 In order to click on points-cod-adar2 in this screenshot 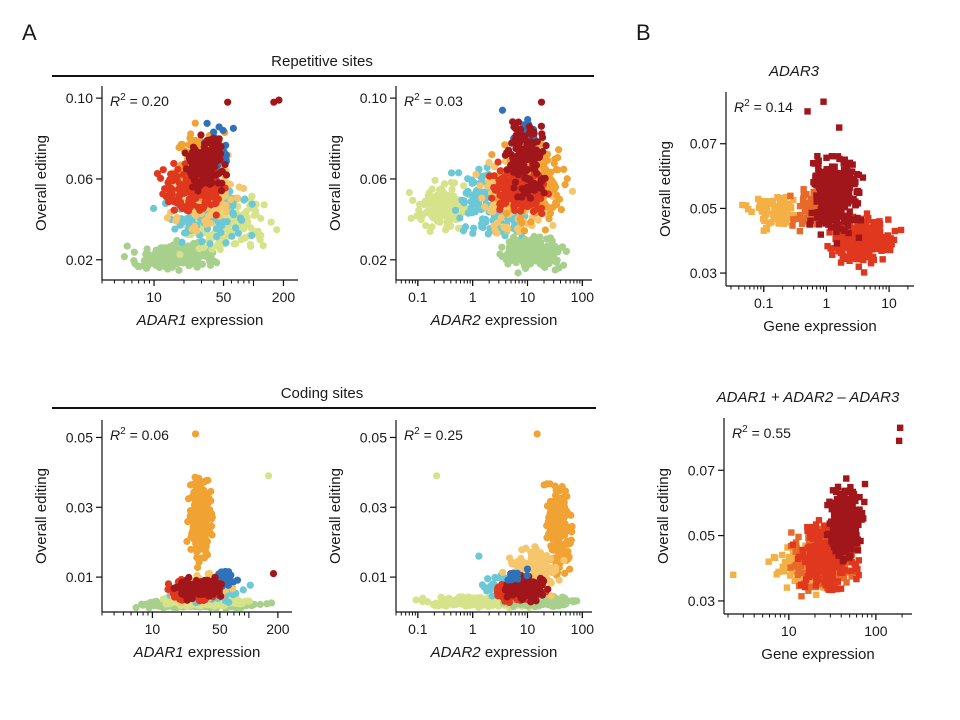, I will do `click(496, 520)`.